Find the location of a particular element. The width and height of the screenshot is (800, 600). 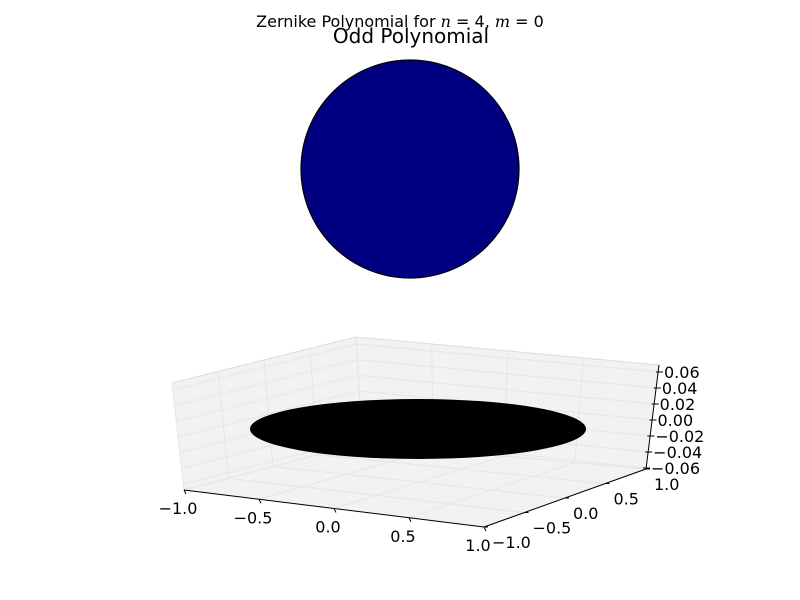

y-tick-label: 0.5 is located at coordinates (626, 499).